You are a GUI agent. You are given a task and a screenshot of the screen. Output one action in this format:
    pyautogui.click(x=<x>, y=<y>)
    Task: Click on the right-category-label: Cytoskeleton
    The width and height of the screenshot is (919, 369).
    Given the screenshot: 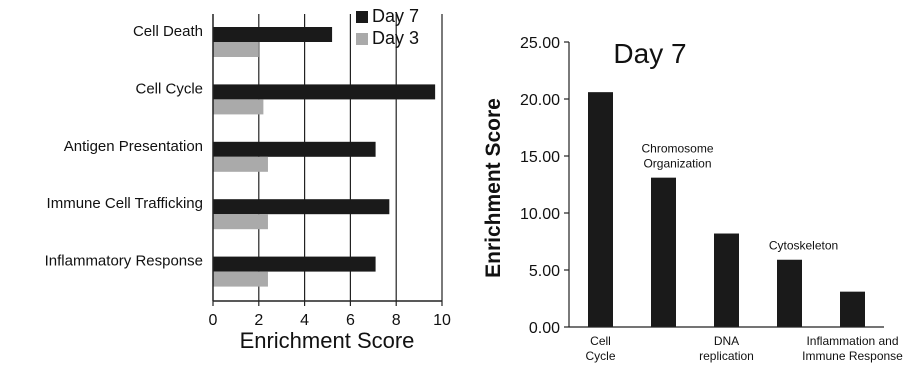 What is the action you would take?
    pyautogui.click(x=803, y=246)
    